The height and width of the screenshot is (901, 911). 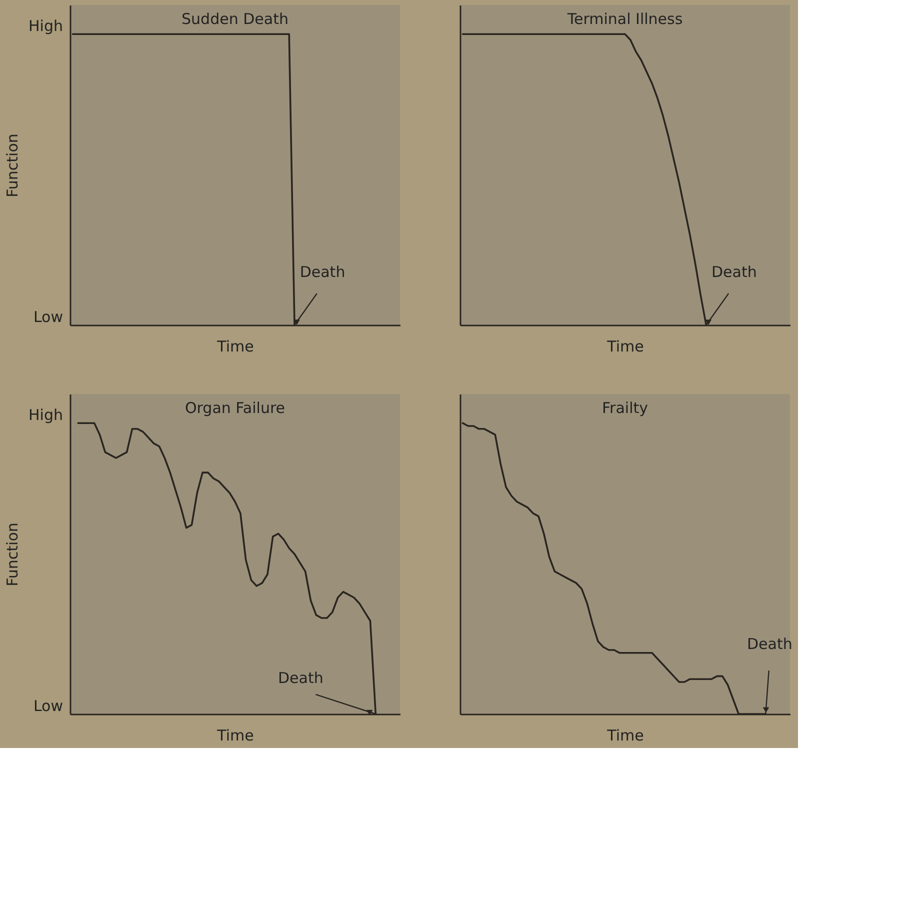 What do you see at coordinates (235, 19) in the screenshot?
I see `chart-title: Sudden Death` at bounding box center [235, 19].